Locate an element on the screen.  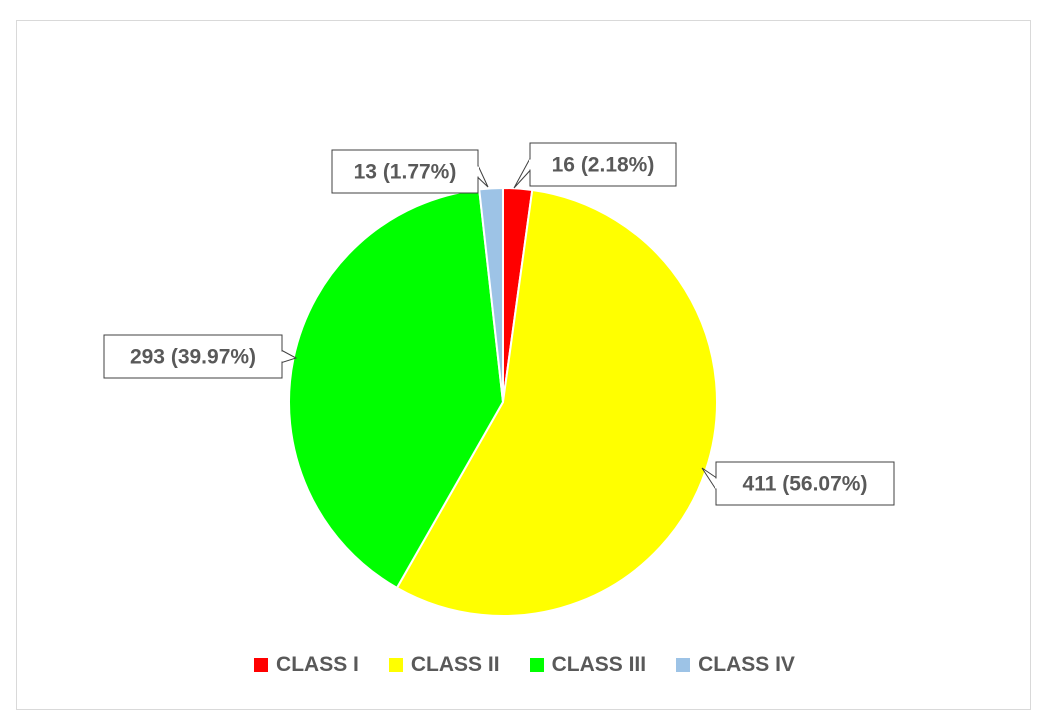
data-label-class-iv: 13 (1.77%) is located at coordinates (410, 171).